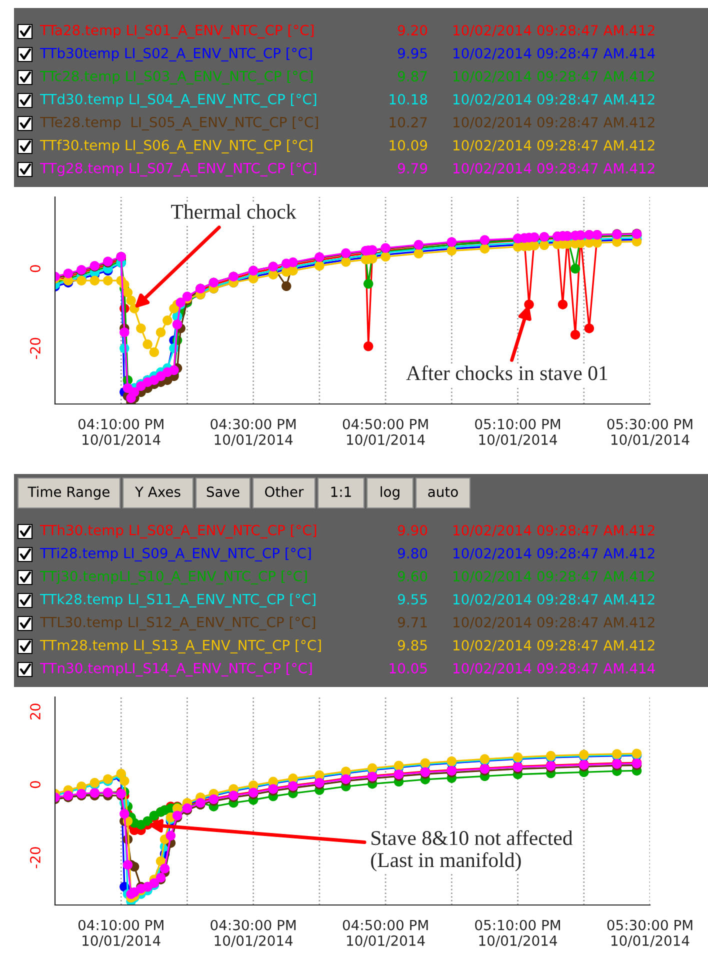 This screenshot has height=977, width=708. Describe the element at coordinates (412, 599) in the screenshot. I see `text: 9.55` at that location.